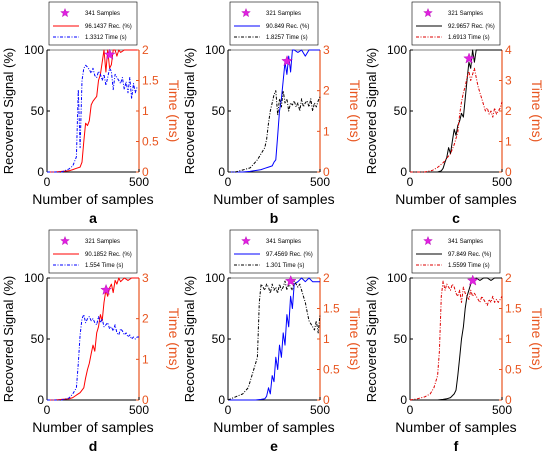  Describe the element at coordinates (287, 38) in the screenshot. I see `legend-time-label: 1.8257 Time (s)` at that location.